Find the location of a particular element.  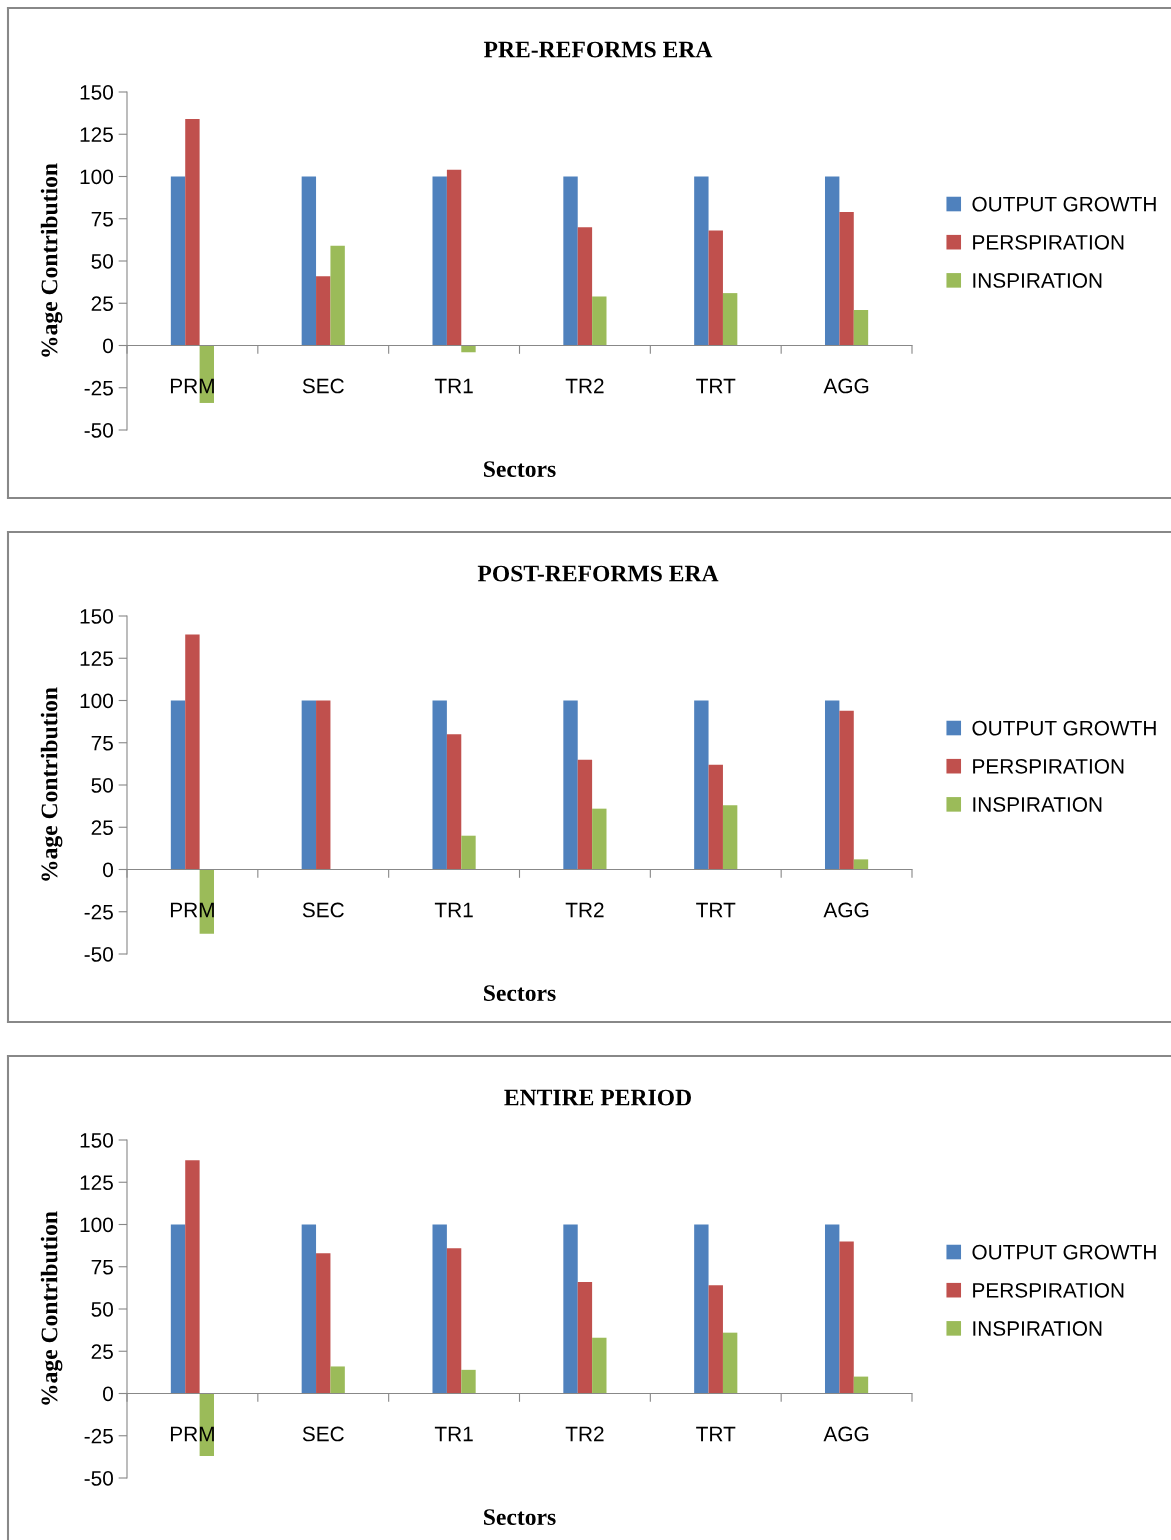

chart-title: POST-REFORMS ERA is located at coordinates (598, 573).